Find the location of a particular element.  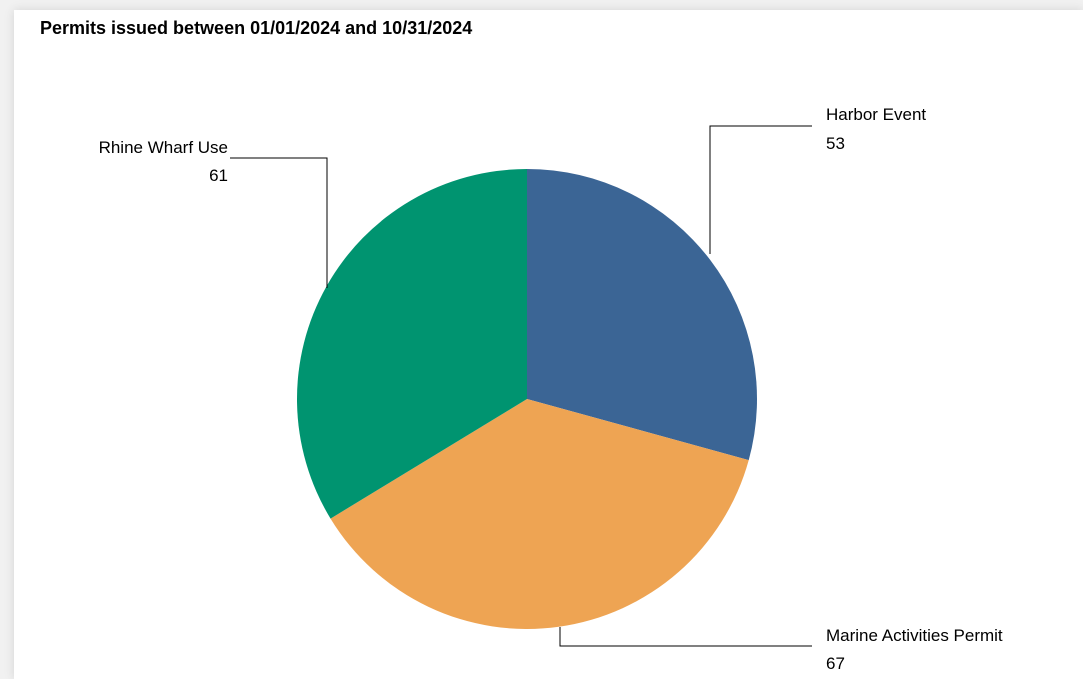

slice-value-harbor-event: 53 is located at coordinates (835, 143).